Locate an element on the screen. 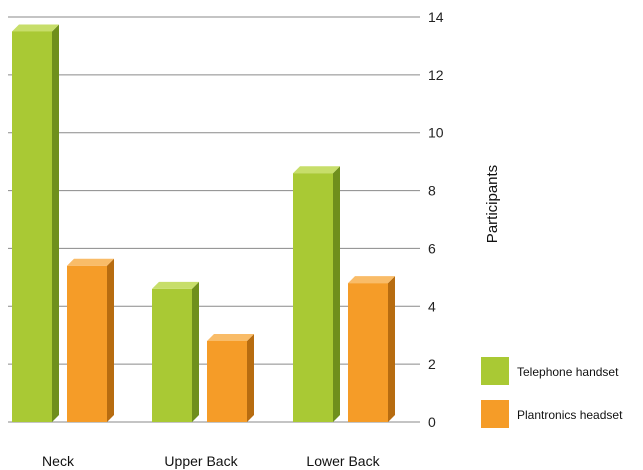 The image size is (643, 470). y-tick-label: 14 is located at coordinates (436, 17).